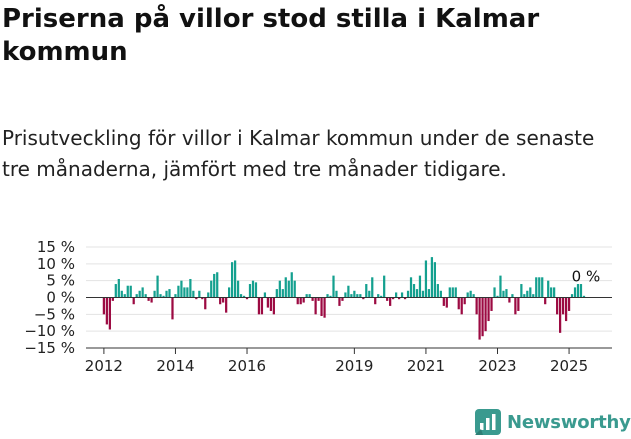 This screenshot has width=631, height=439. What do you see at coordinates (60, 281) in the screenshot?
I see `y-tick-label: 5 %` at bounding box center [60, 281].